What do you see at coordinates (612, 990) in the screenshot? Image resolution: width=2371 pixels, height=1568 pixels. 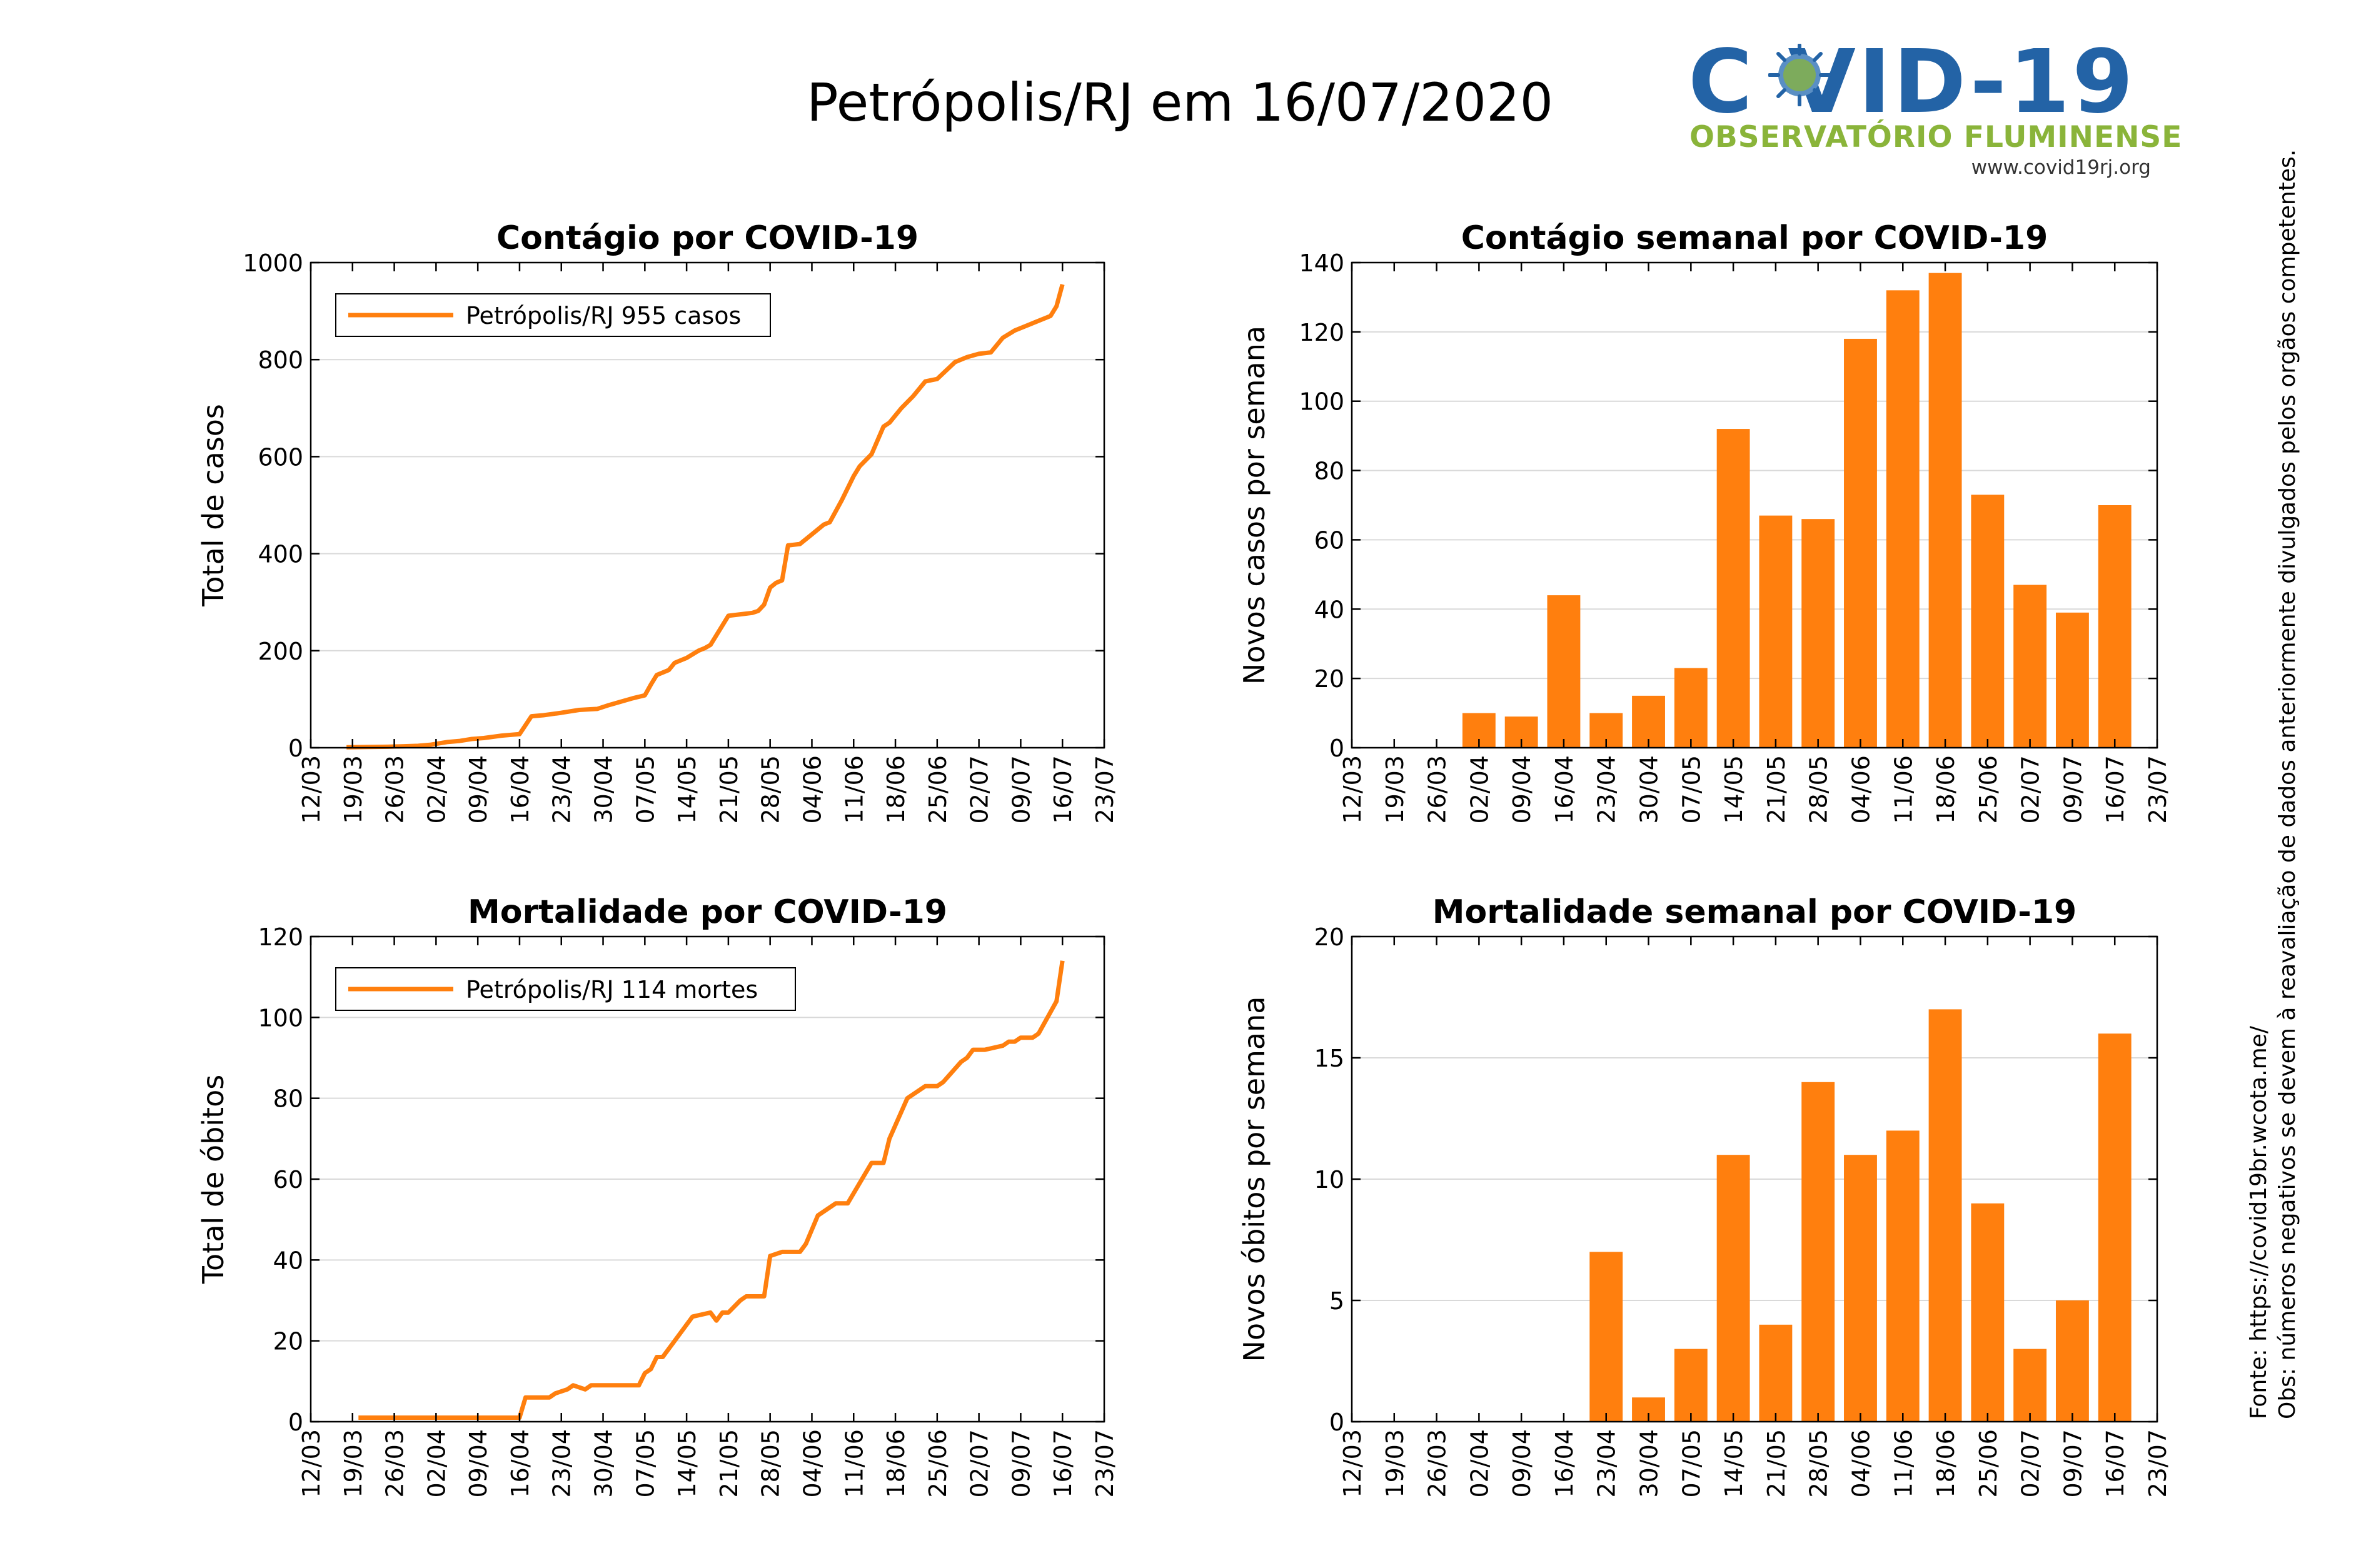 I see `legend-label: Petrópolis/RJ 114 mortes` at bounding box center [612, 990].